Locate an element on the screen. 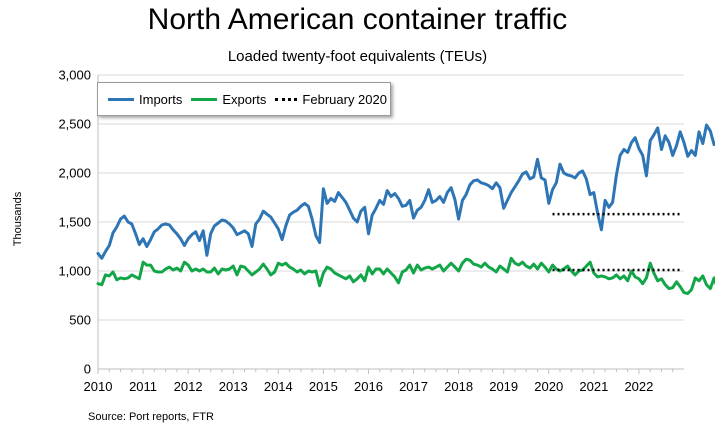 This screenshot has height=444, width=715. x-tick-label: 2020 is located at coordinates (548, 386).